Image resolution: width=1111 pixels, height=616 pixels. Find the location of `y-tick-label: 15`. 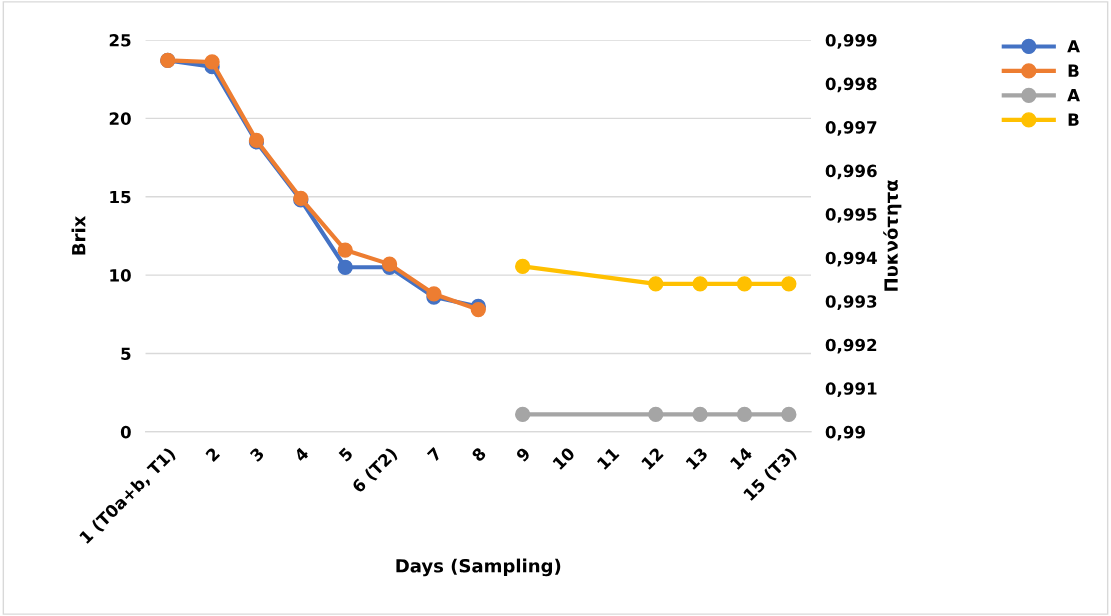

y-tick-label: 15 is located at coordinates (120, 197).